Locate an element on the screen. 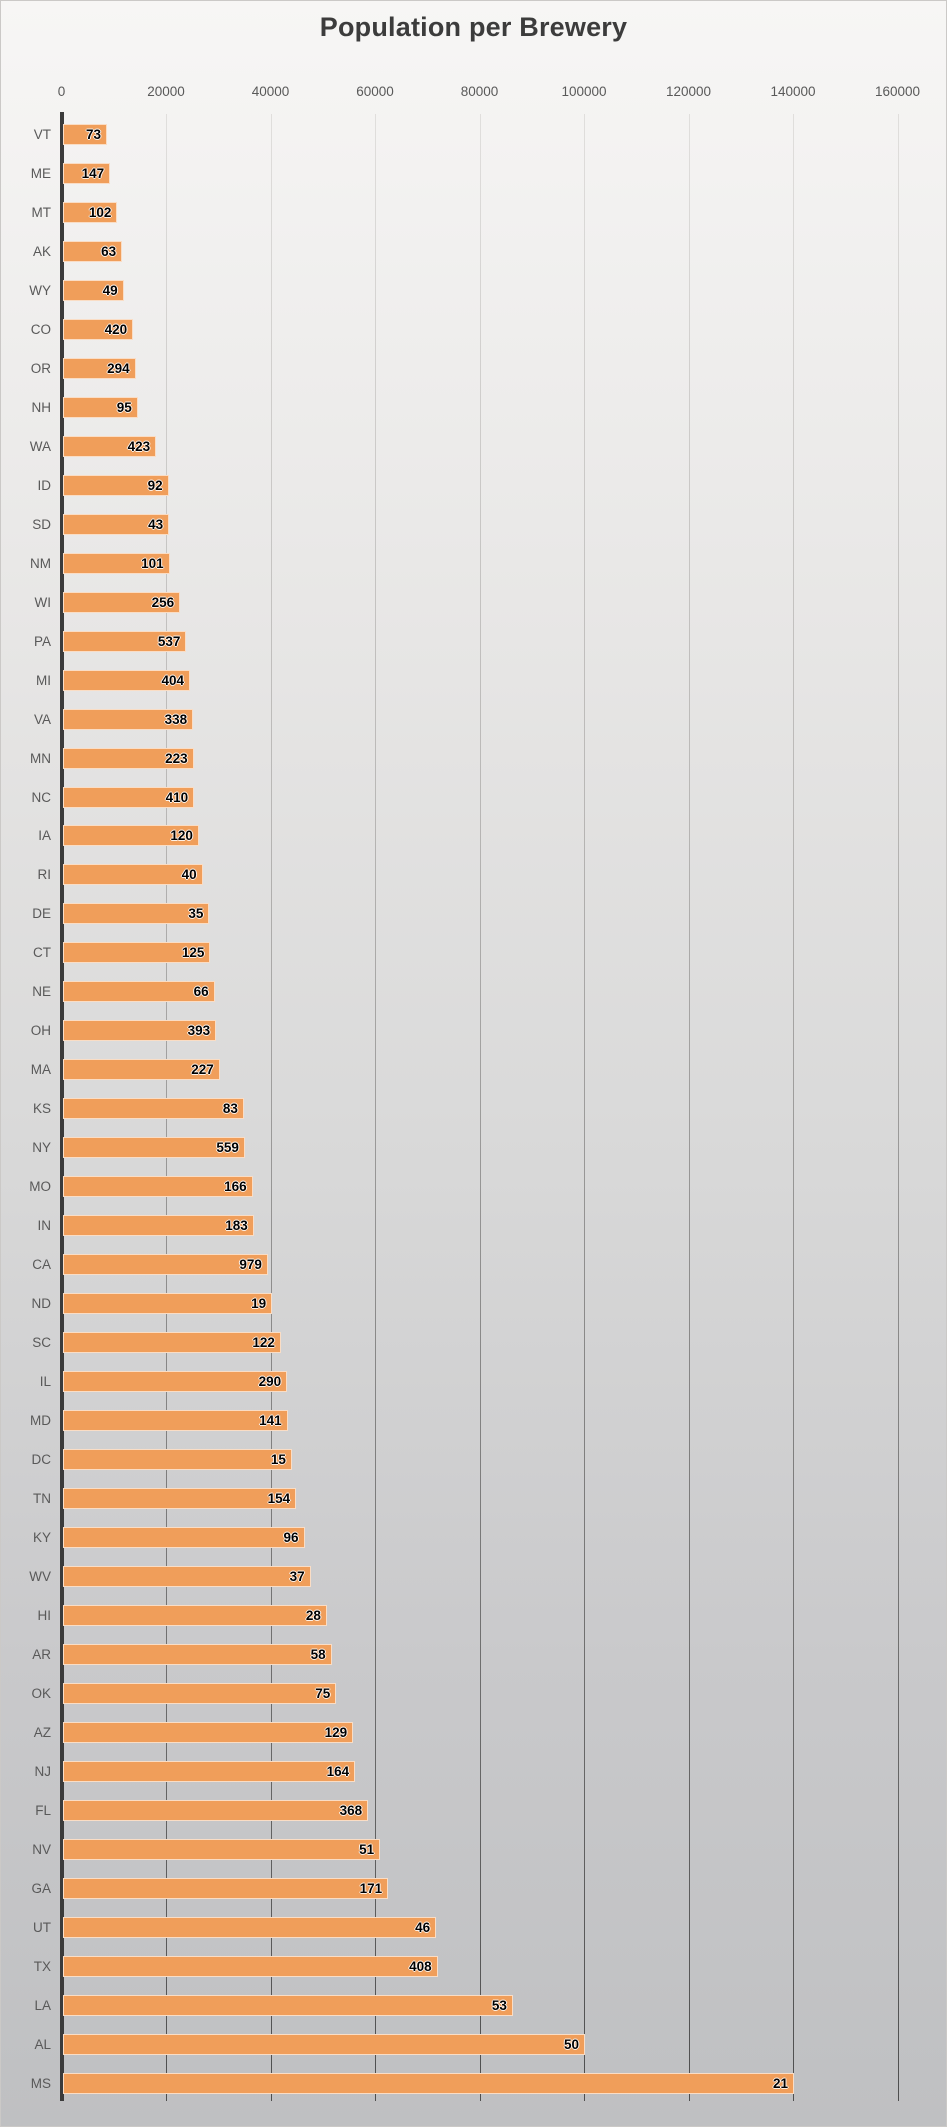 This screenshot has width=947, height=2127. state-label: MT is located at coordinates (41, 212).